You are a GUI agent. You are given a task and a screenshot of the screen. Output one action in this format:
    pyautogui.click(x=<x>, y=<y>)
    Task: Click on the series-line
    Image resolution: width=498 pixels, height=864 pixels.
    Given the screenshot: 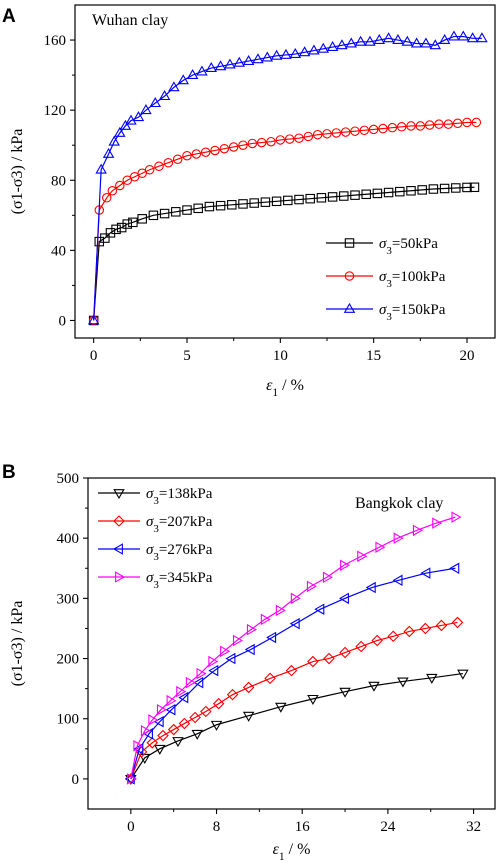 What is the action you would take?
    pyautogui.click(x=294, y=700)
    